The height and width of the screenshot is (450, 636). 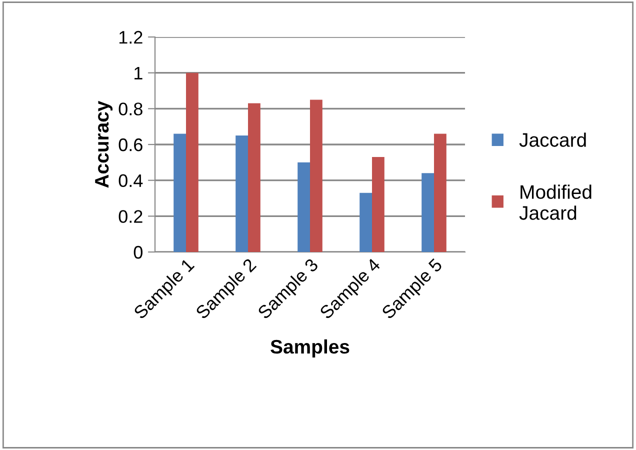 I want to click on legend-label: Modified Jacard, so click(x=555, y=202).